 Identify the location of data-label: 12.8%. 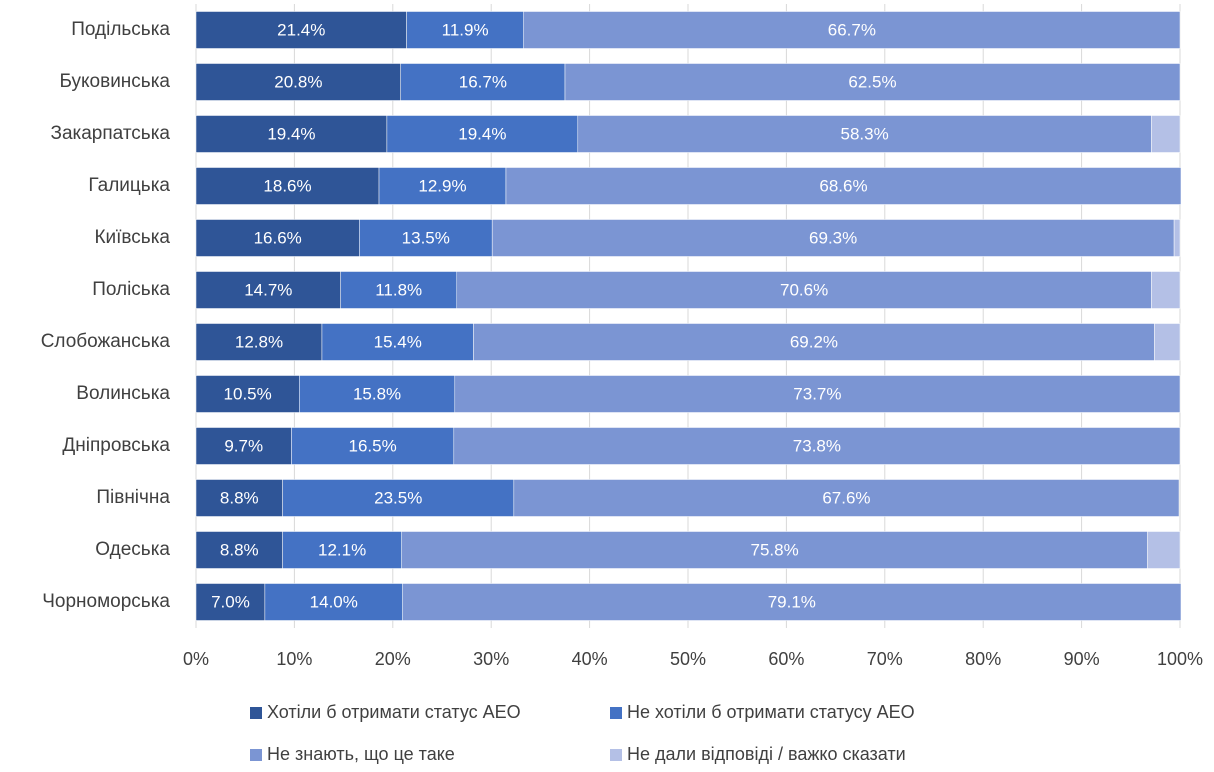
(259, 341).